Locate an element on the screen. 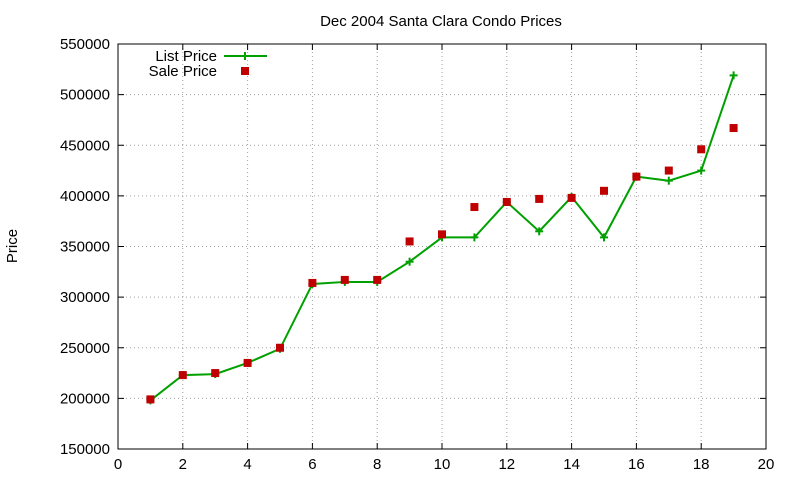 The image size is (800, 480). y-tick-label: 500000 is located at coordinates (85, 95).